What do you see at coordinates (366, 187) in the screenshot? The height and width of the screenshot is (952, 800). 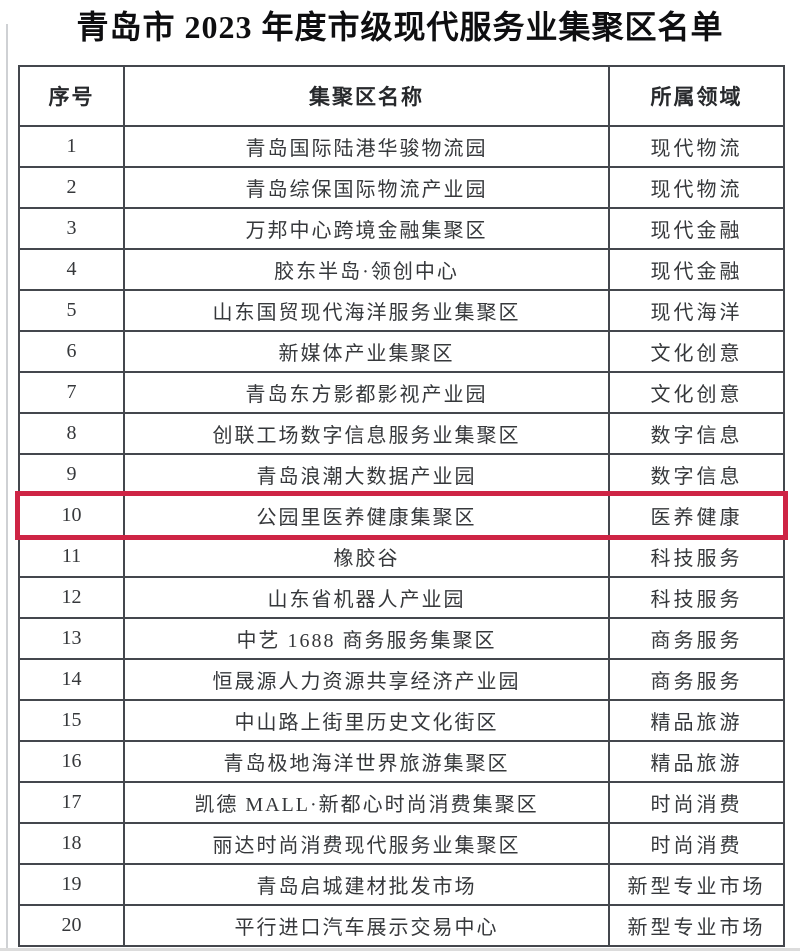 I see `cell-name: 青岛综保国际物流产业园` at bounding box center [366, 187].